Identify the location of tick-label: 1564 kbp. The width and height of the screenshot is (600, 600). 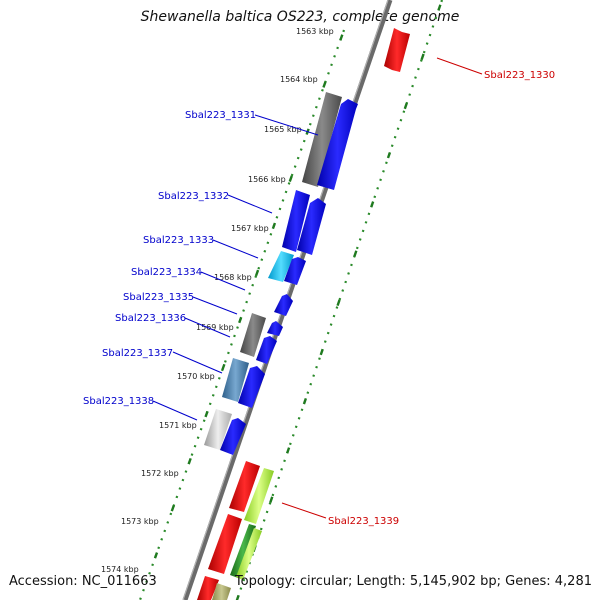
(299, 79).